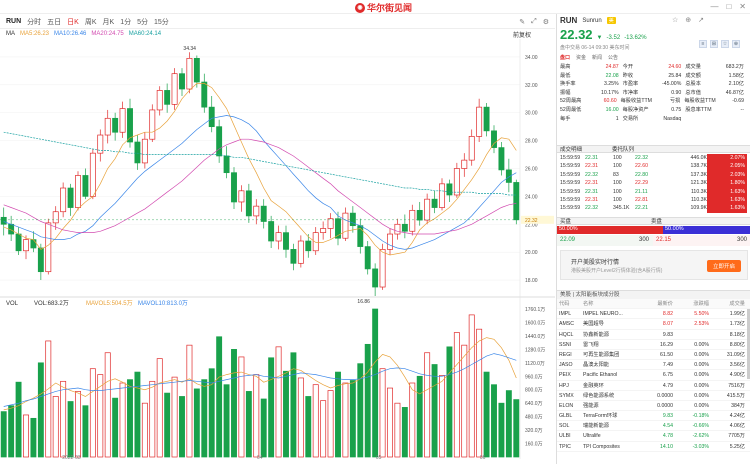 This screenshot has height=464, width=750. Describe the element at coordinates (641, 199) in the screenshot. I see `trade-cell: 22.81` at that location.